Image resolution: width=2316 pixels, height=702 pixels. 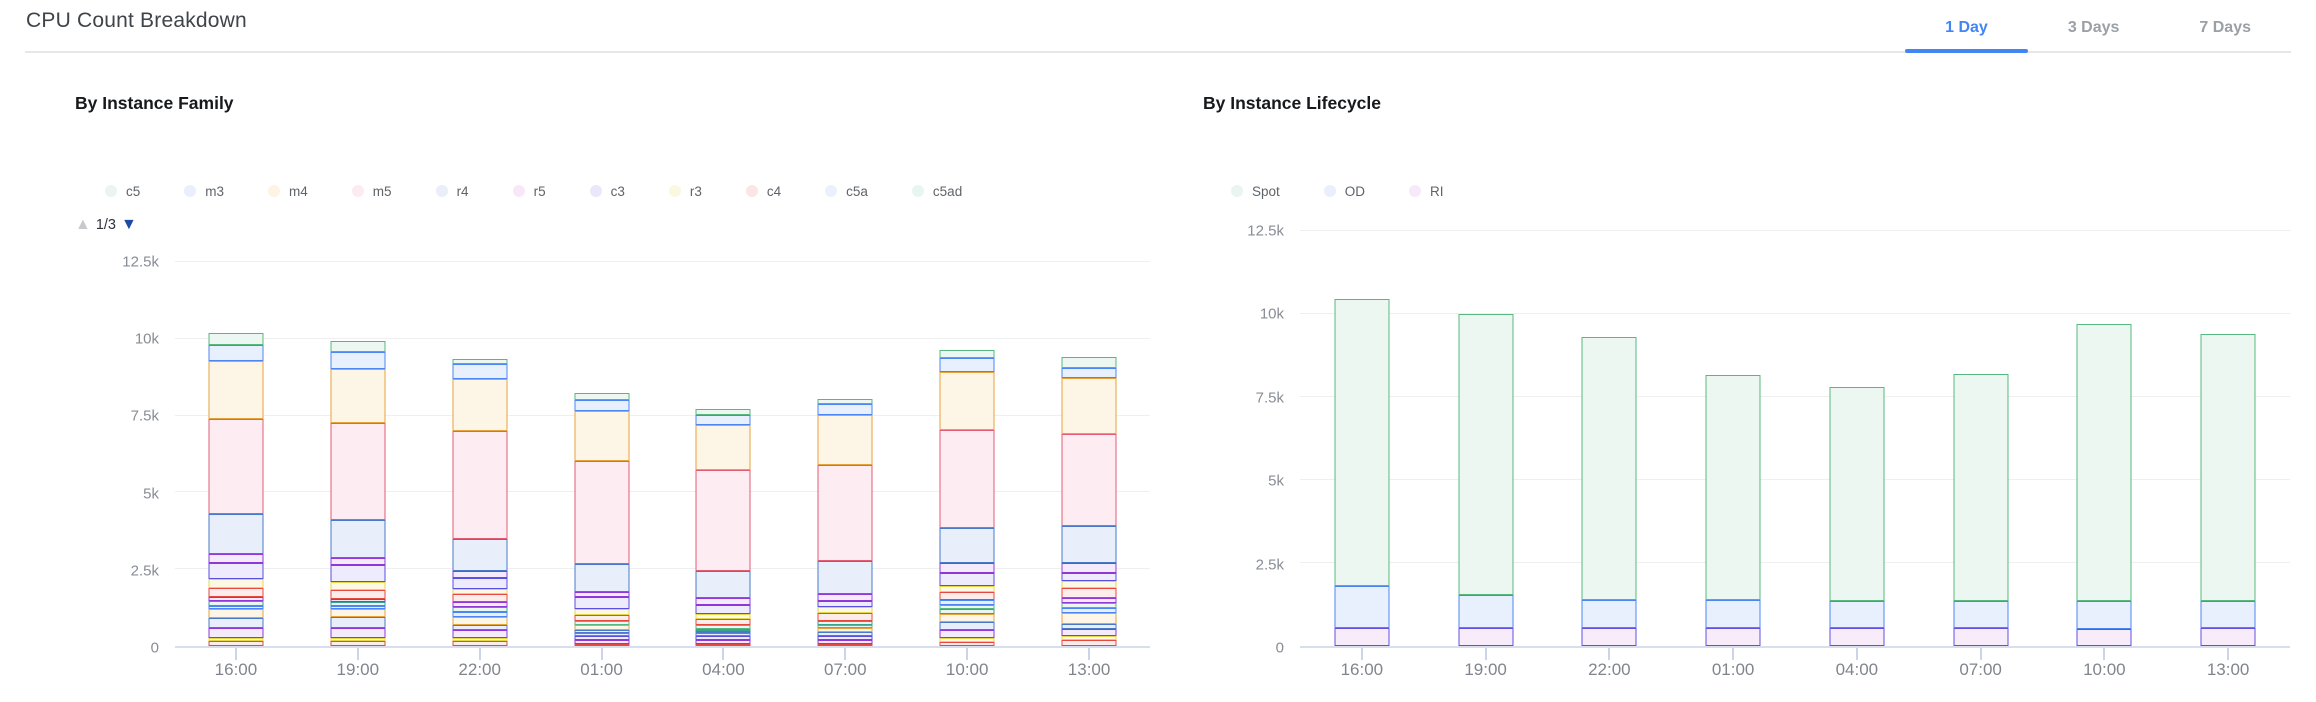 What do you see at coordinates (382, 191) in the screenshot?
I see `legend-label: m5` at bounding box center [382, 191].